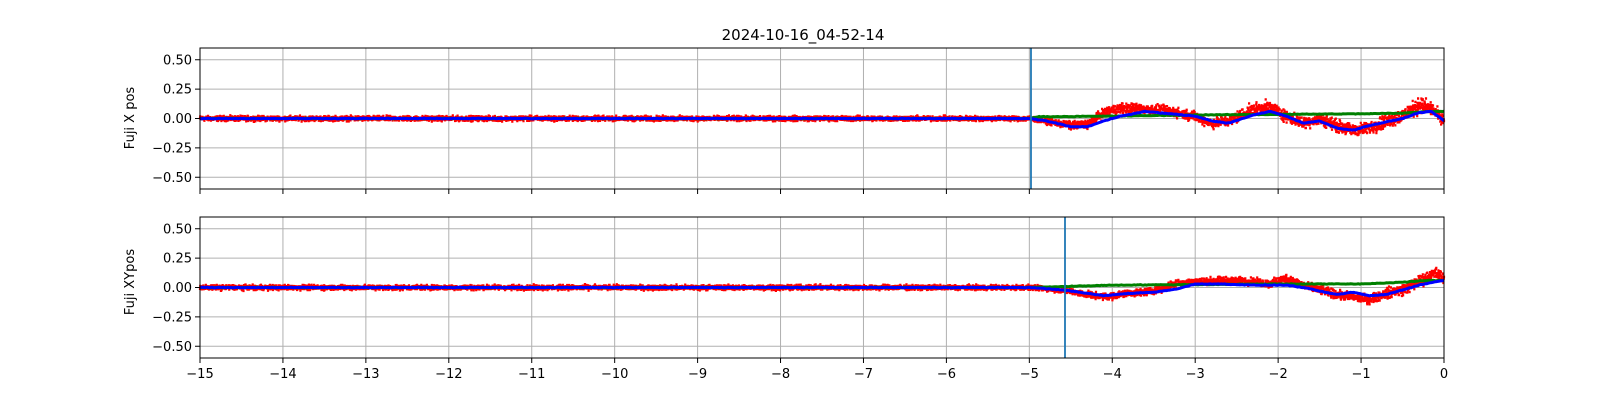  What do you see at coordinates (448, 374) in the screenshot?
I see `x-tick-label: −12` at bounding box center [448, 374].